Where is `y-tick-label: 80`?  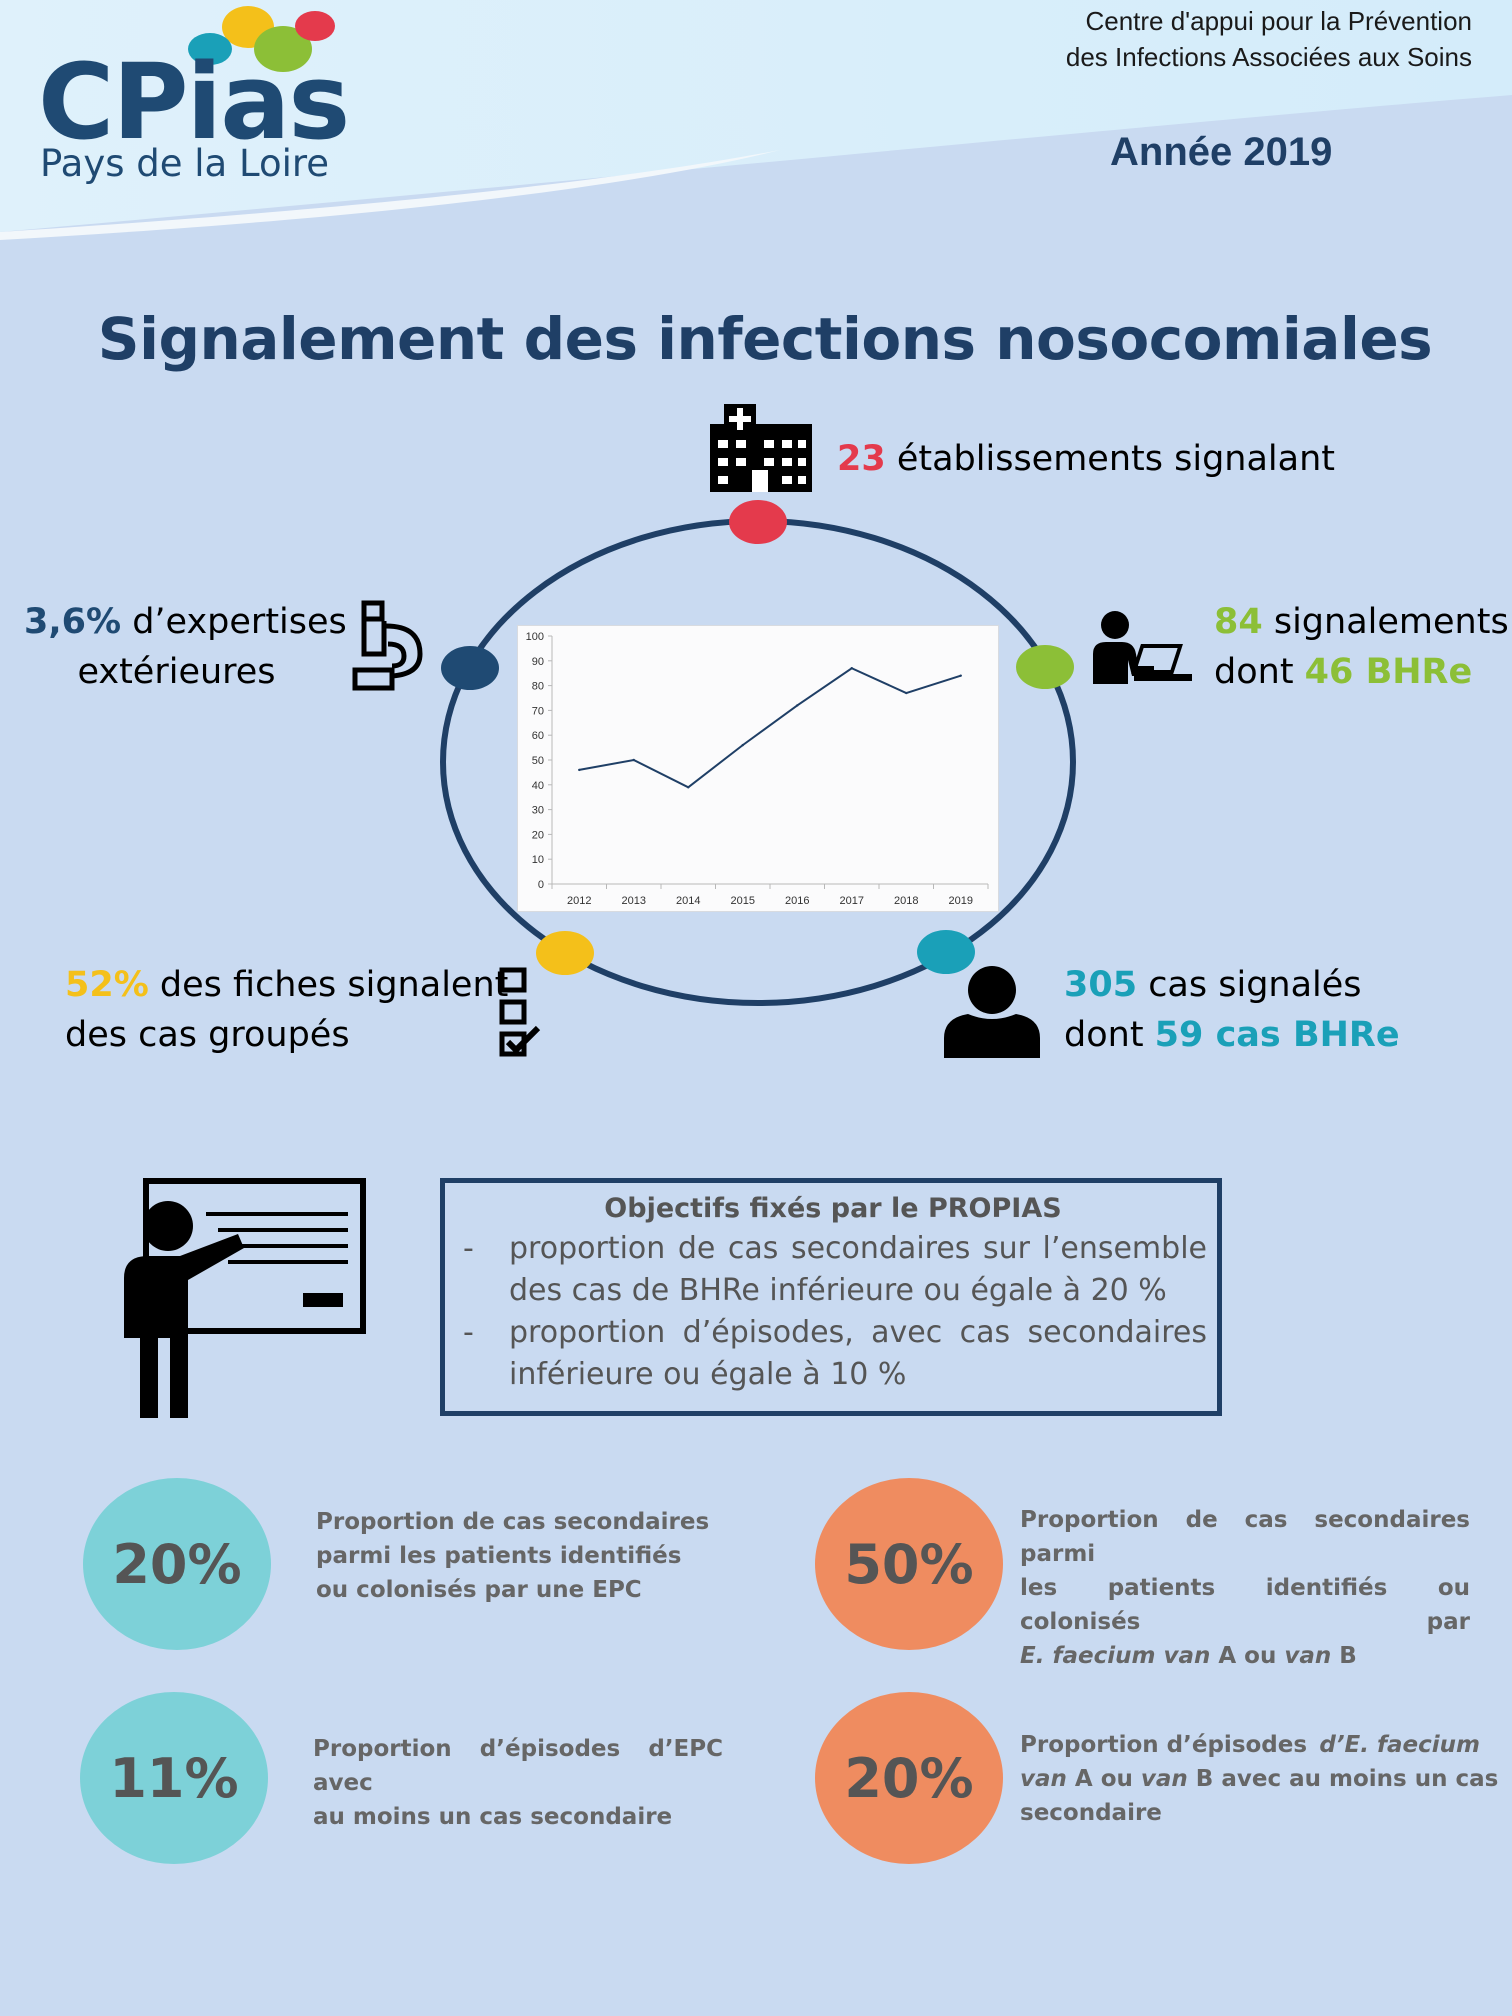 y-tick-label: 80 is located at coordinates (538, 687).